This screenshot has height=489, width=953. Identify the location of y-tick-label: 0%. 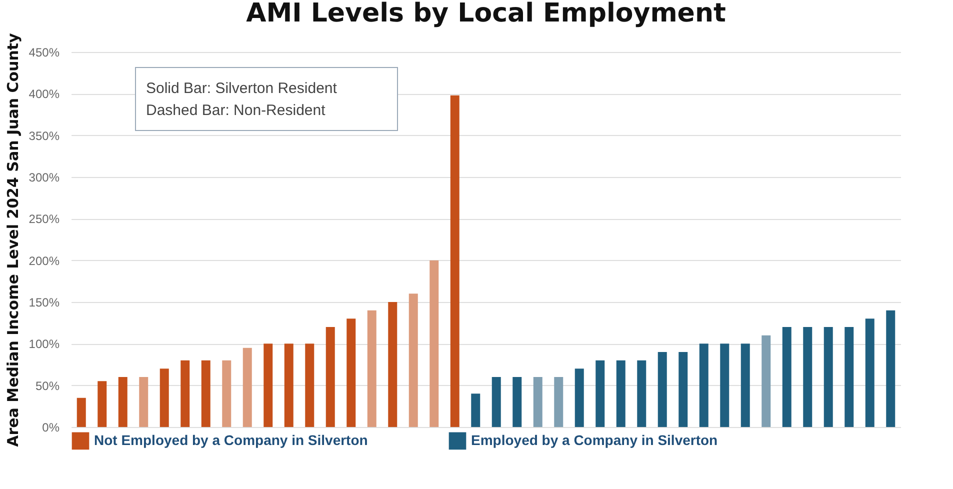
(51, 427).